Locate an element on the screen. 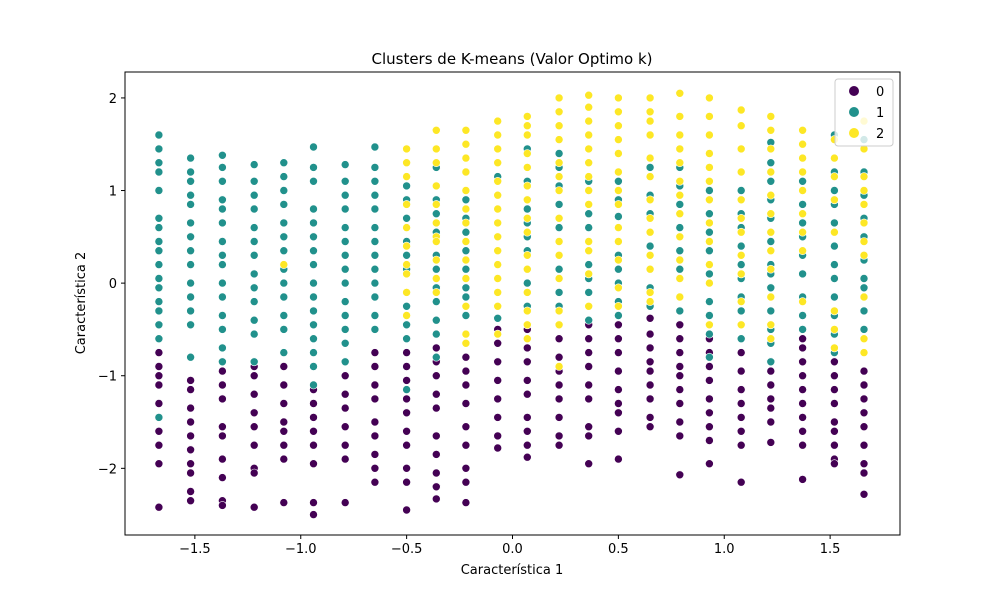  y-tick-label-3: 1 is located at coordinates (113, 192).